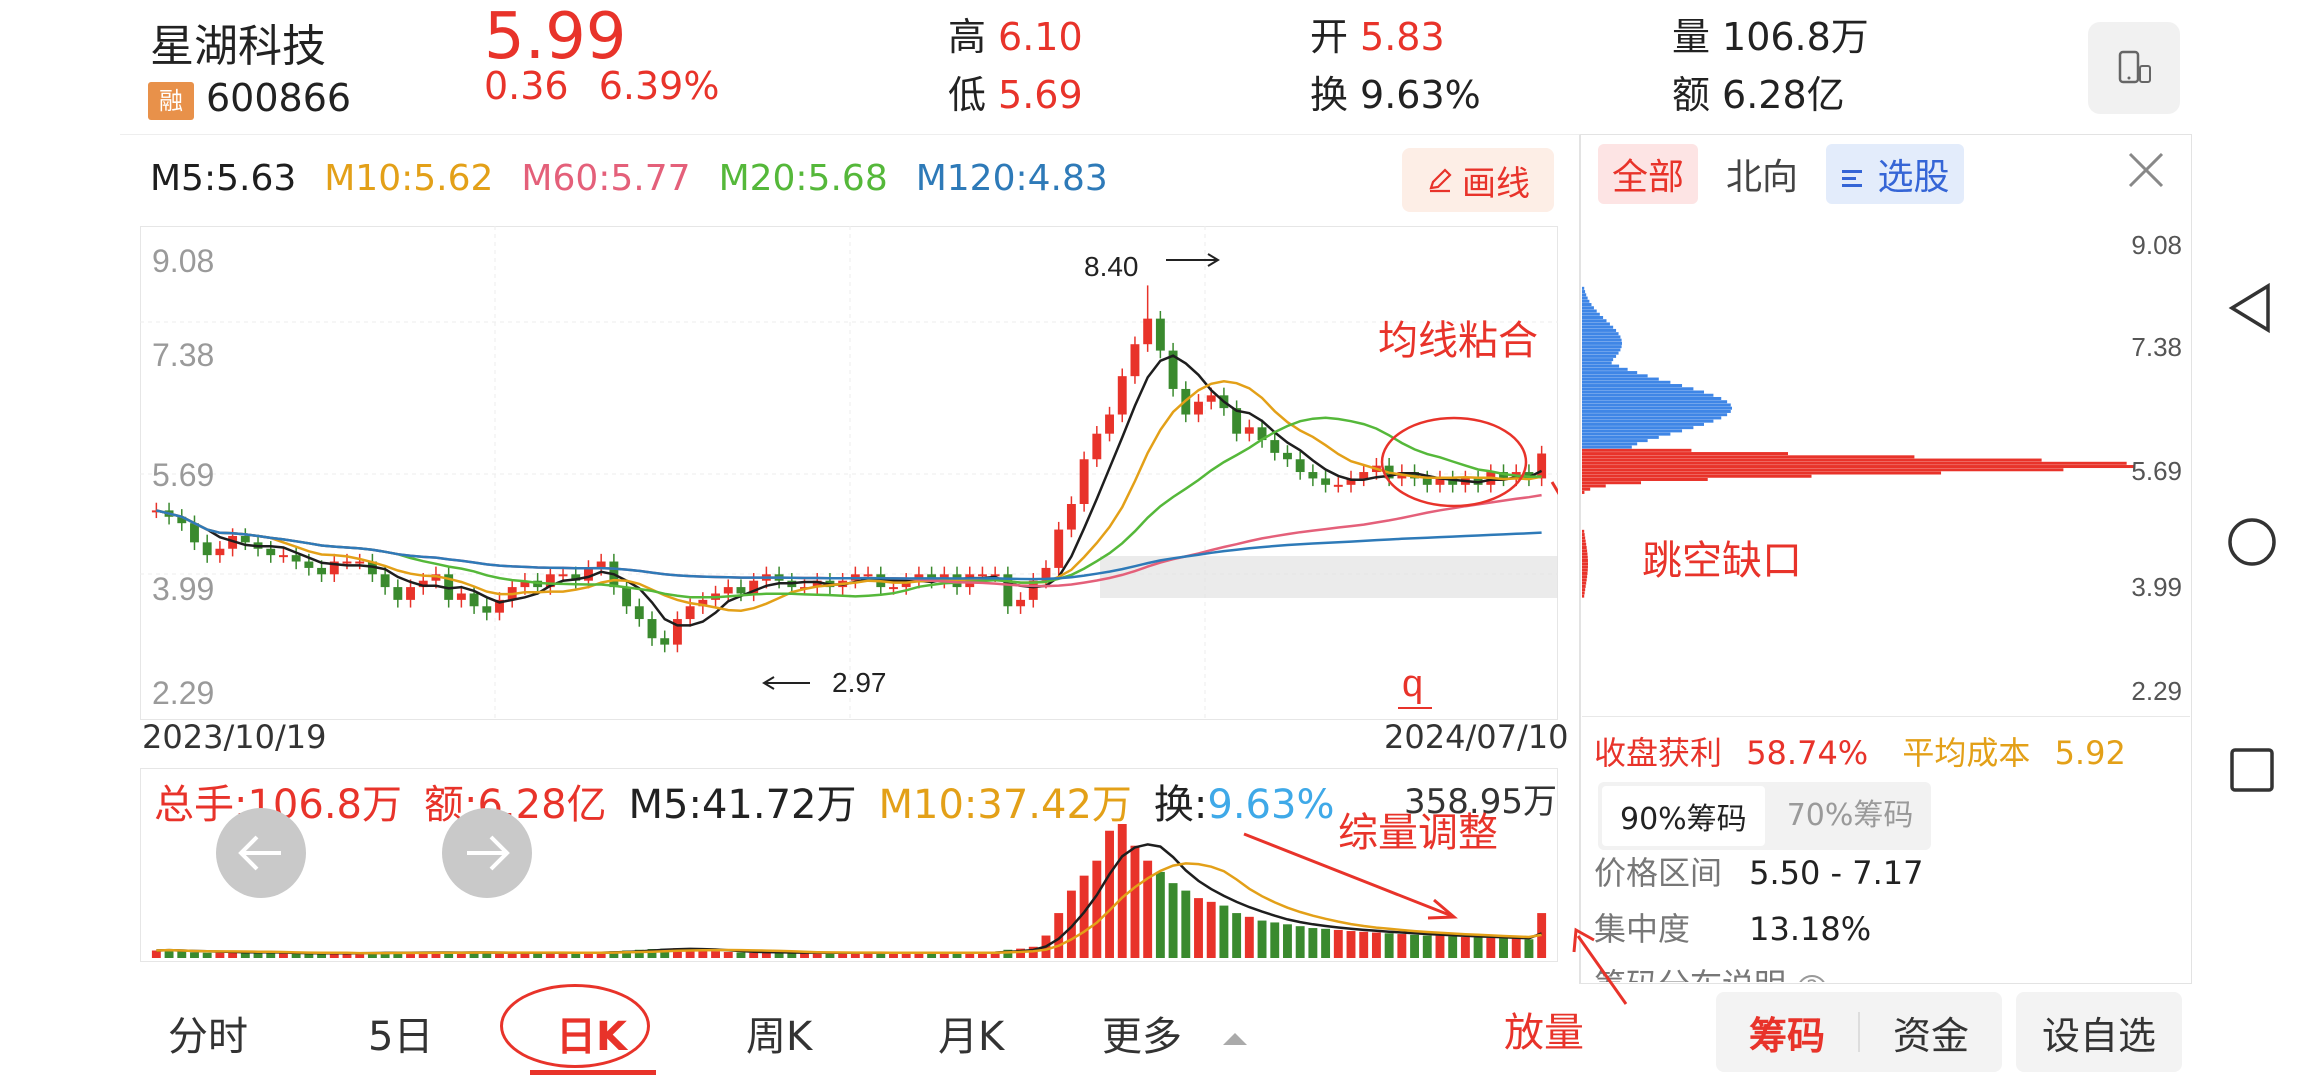 The width and height of the screenshot is (2310, 1080). What do you see at coordinates (1859, 1032) in the screenshot?
I see `chip-fund-toggle: 筹码 资金` at bounding box center [1859, 1032].